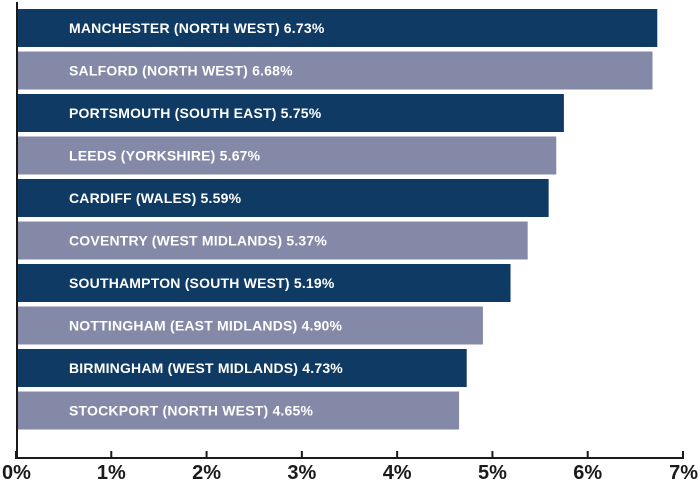 This screenshot has height=483, width=700. I want to click on x-tick-label: 5%, so click(492, 472).